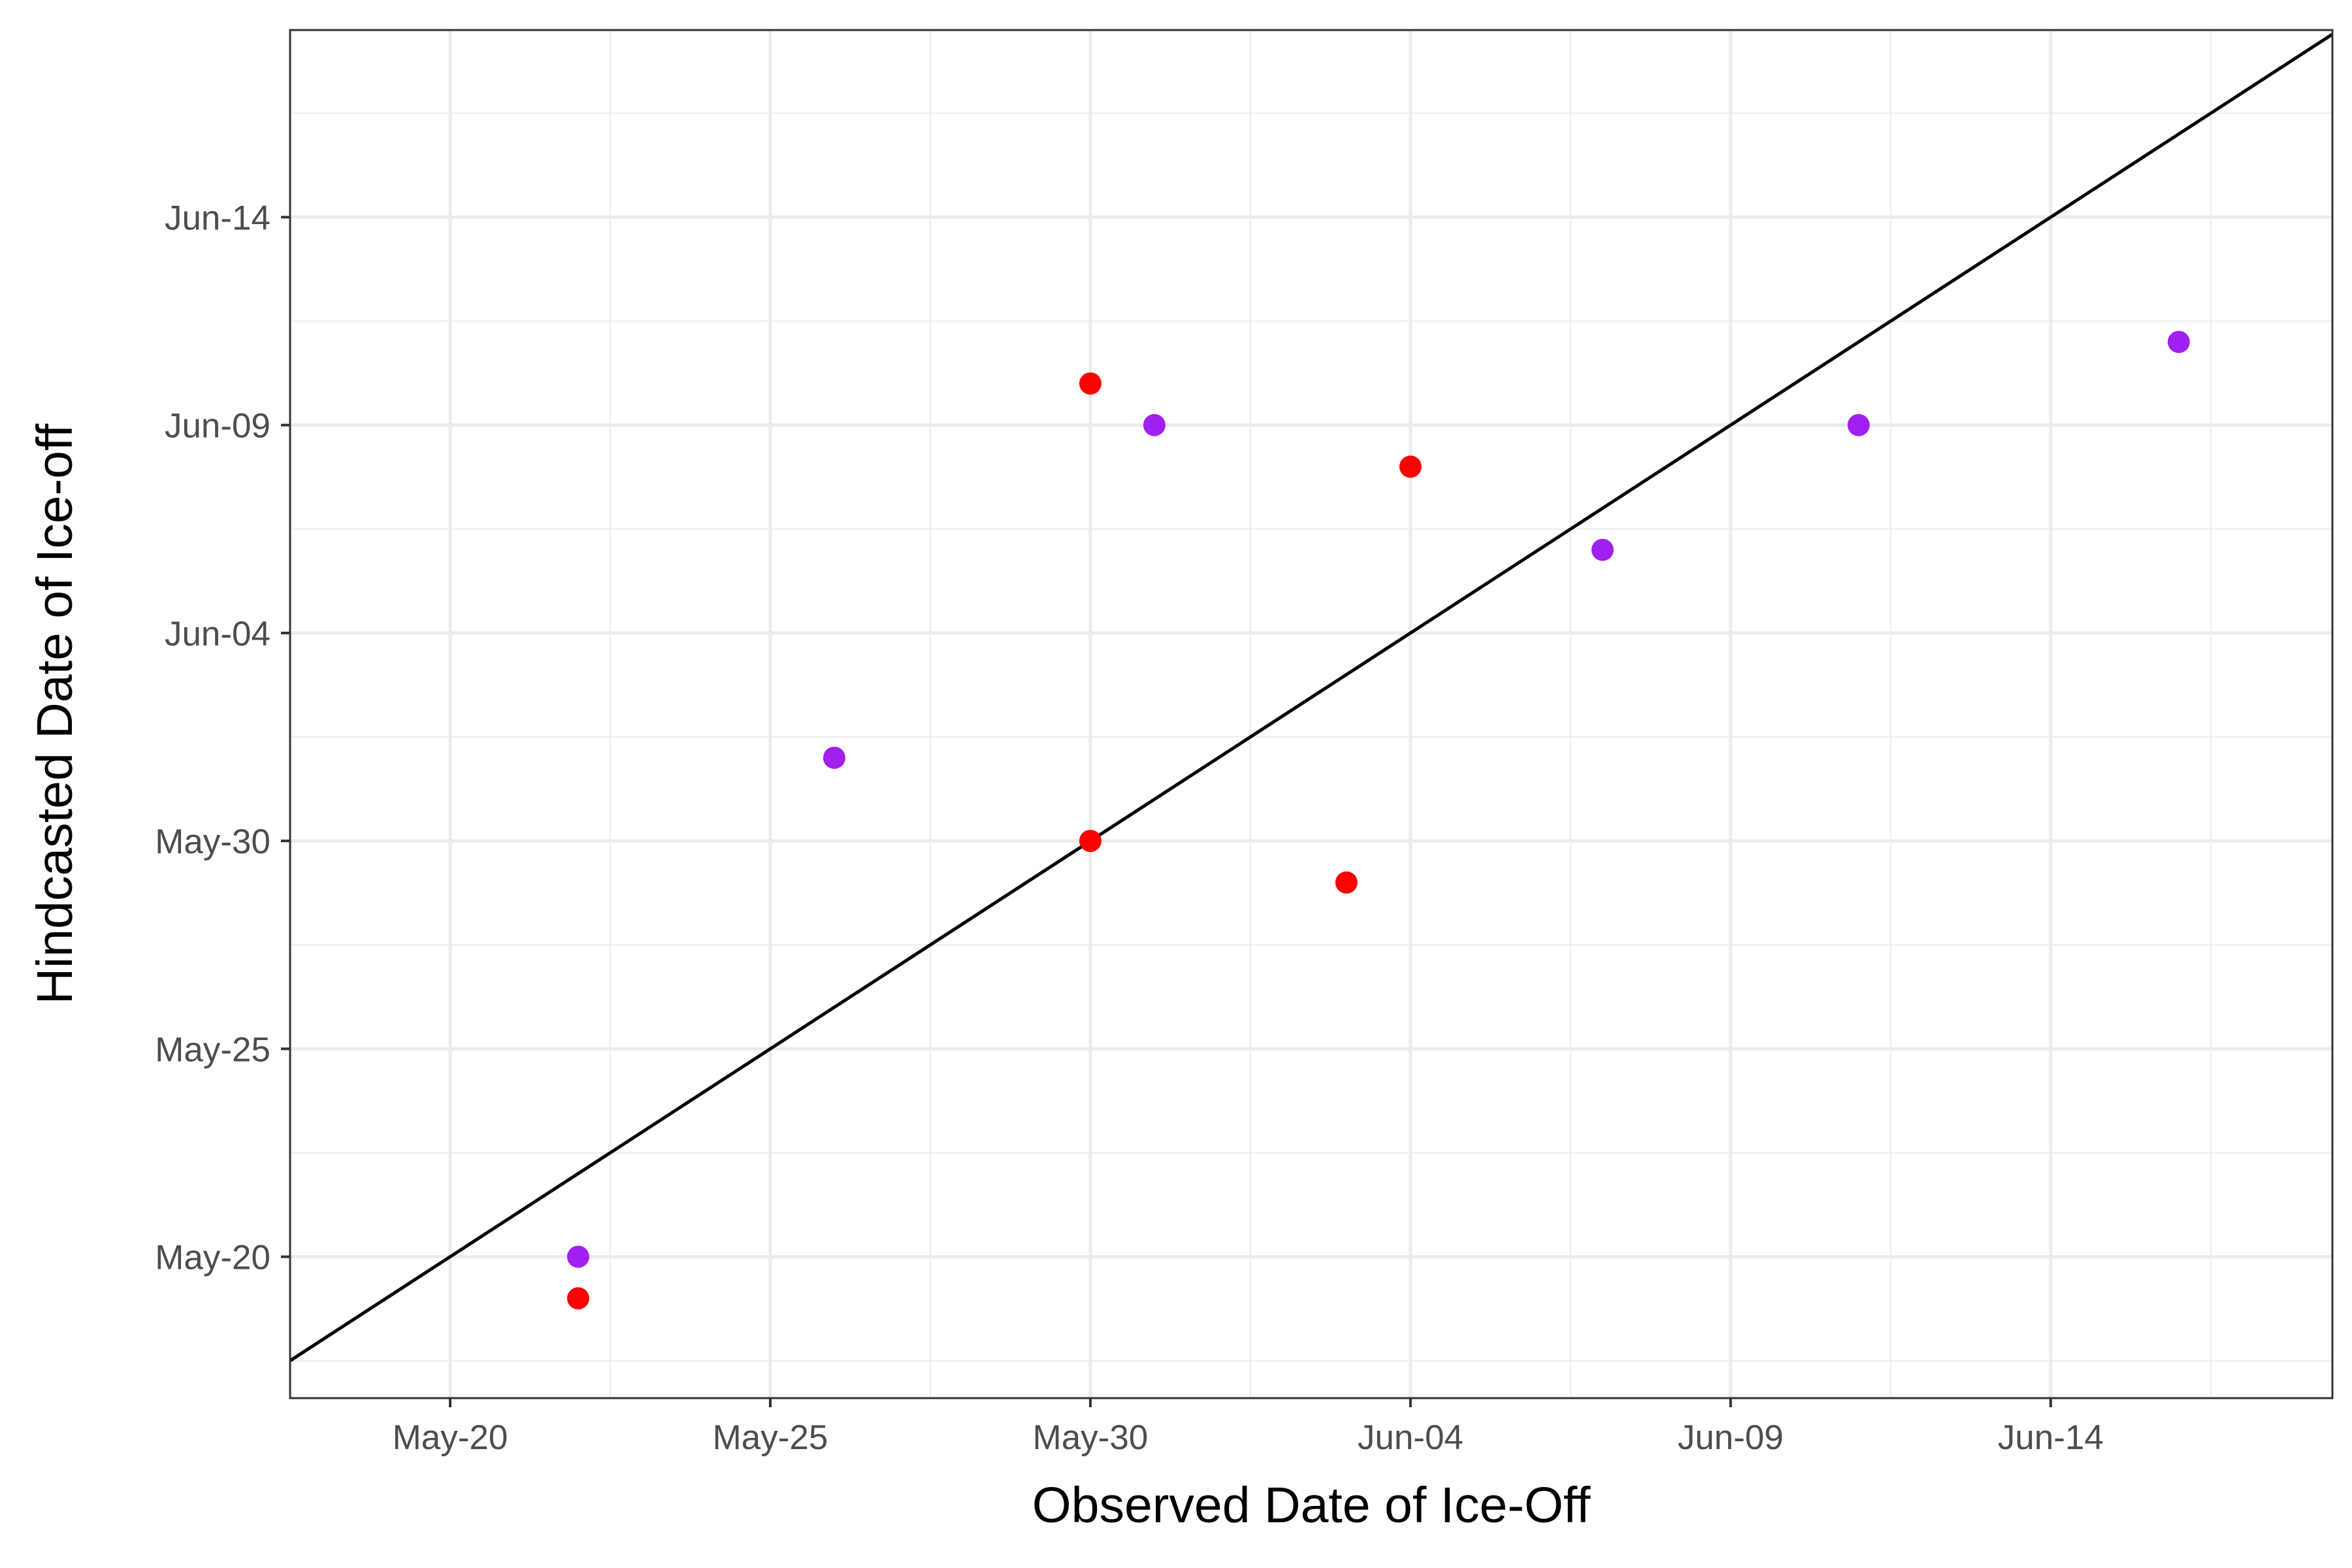 This screenshot has width=2352, height=1568. What do you see at coordinates (222, 738) in the screenshot?
I see `y-axis: May-20 May-25 May-30 Jun-04 Jun-09 Jun-14` at bounding box center [222, 738].